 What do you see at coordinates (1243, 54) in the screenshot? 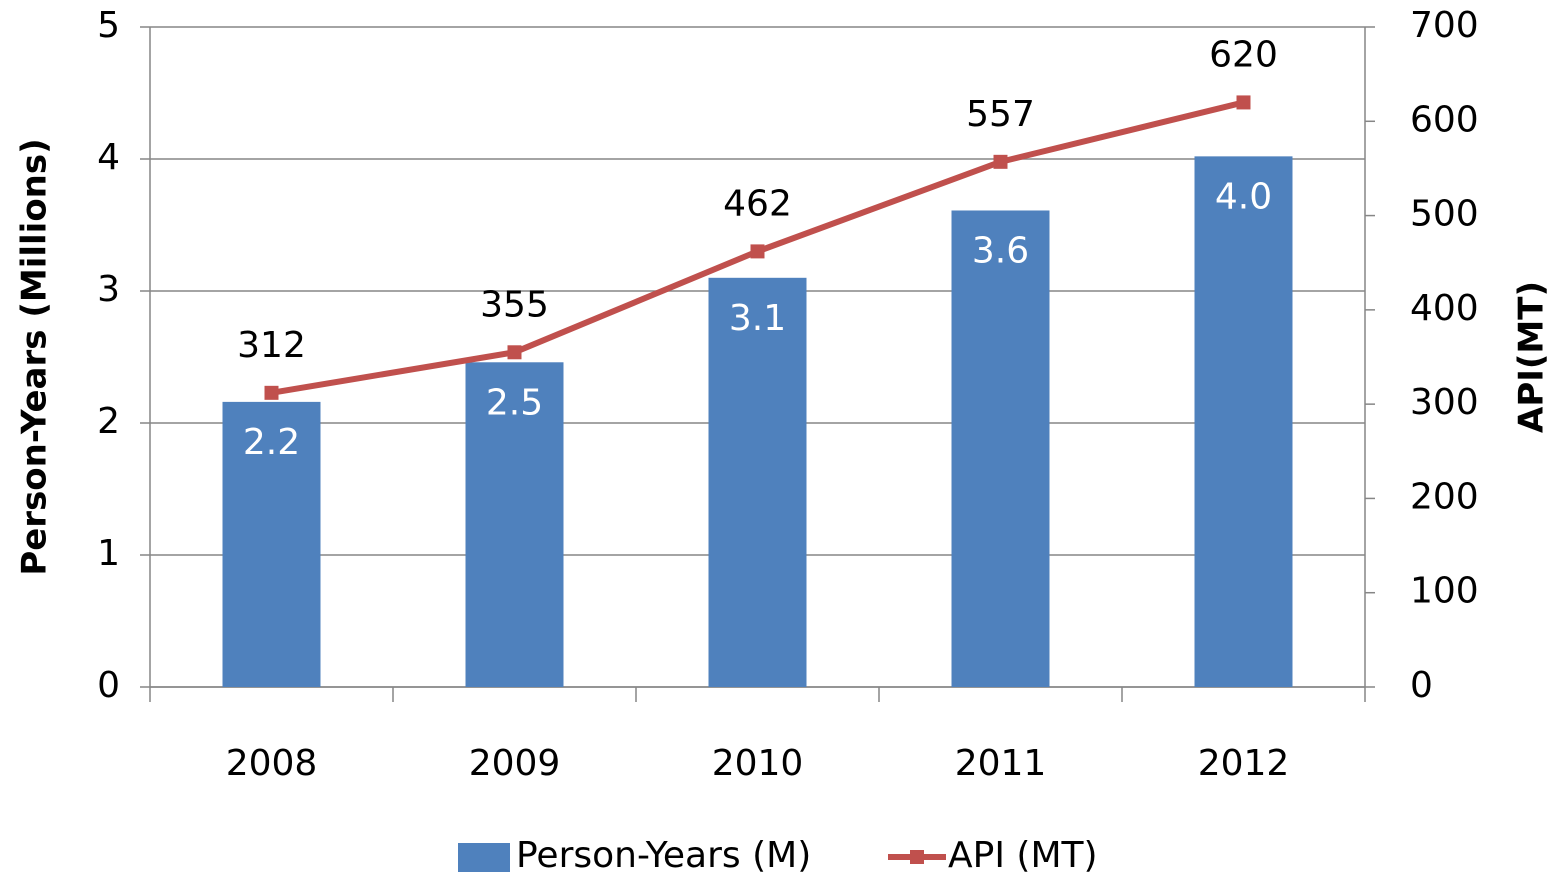
I see `line-value-label: 620` at bounding box center [1243, 54].